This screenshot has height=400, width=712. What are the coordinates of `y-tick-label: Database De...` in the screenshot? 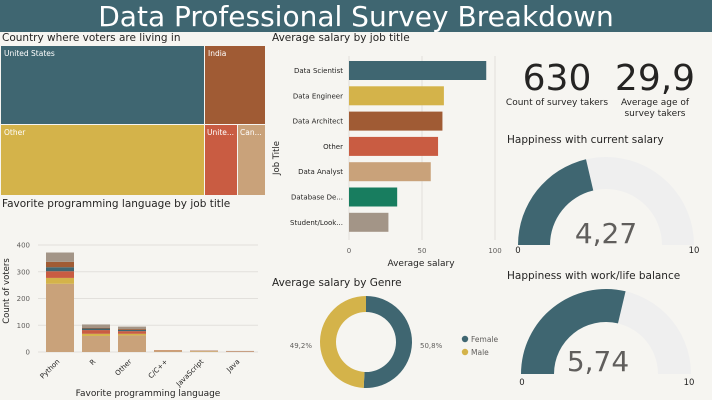 It's located at (317, 198).